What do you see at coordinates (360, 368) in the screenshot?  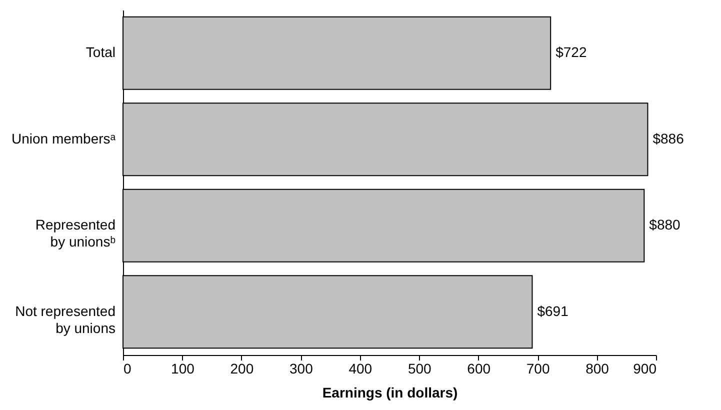 I see `x-tick-label: 400` at bounding box center [360, 368].